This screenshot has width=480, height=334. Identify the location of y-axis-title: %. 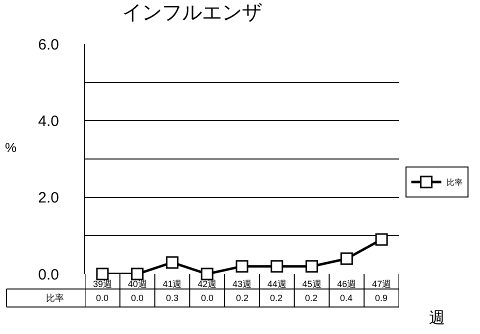
(11, 147).